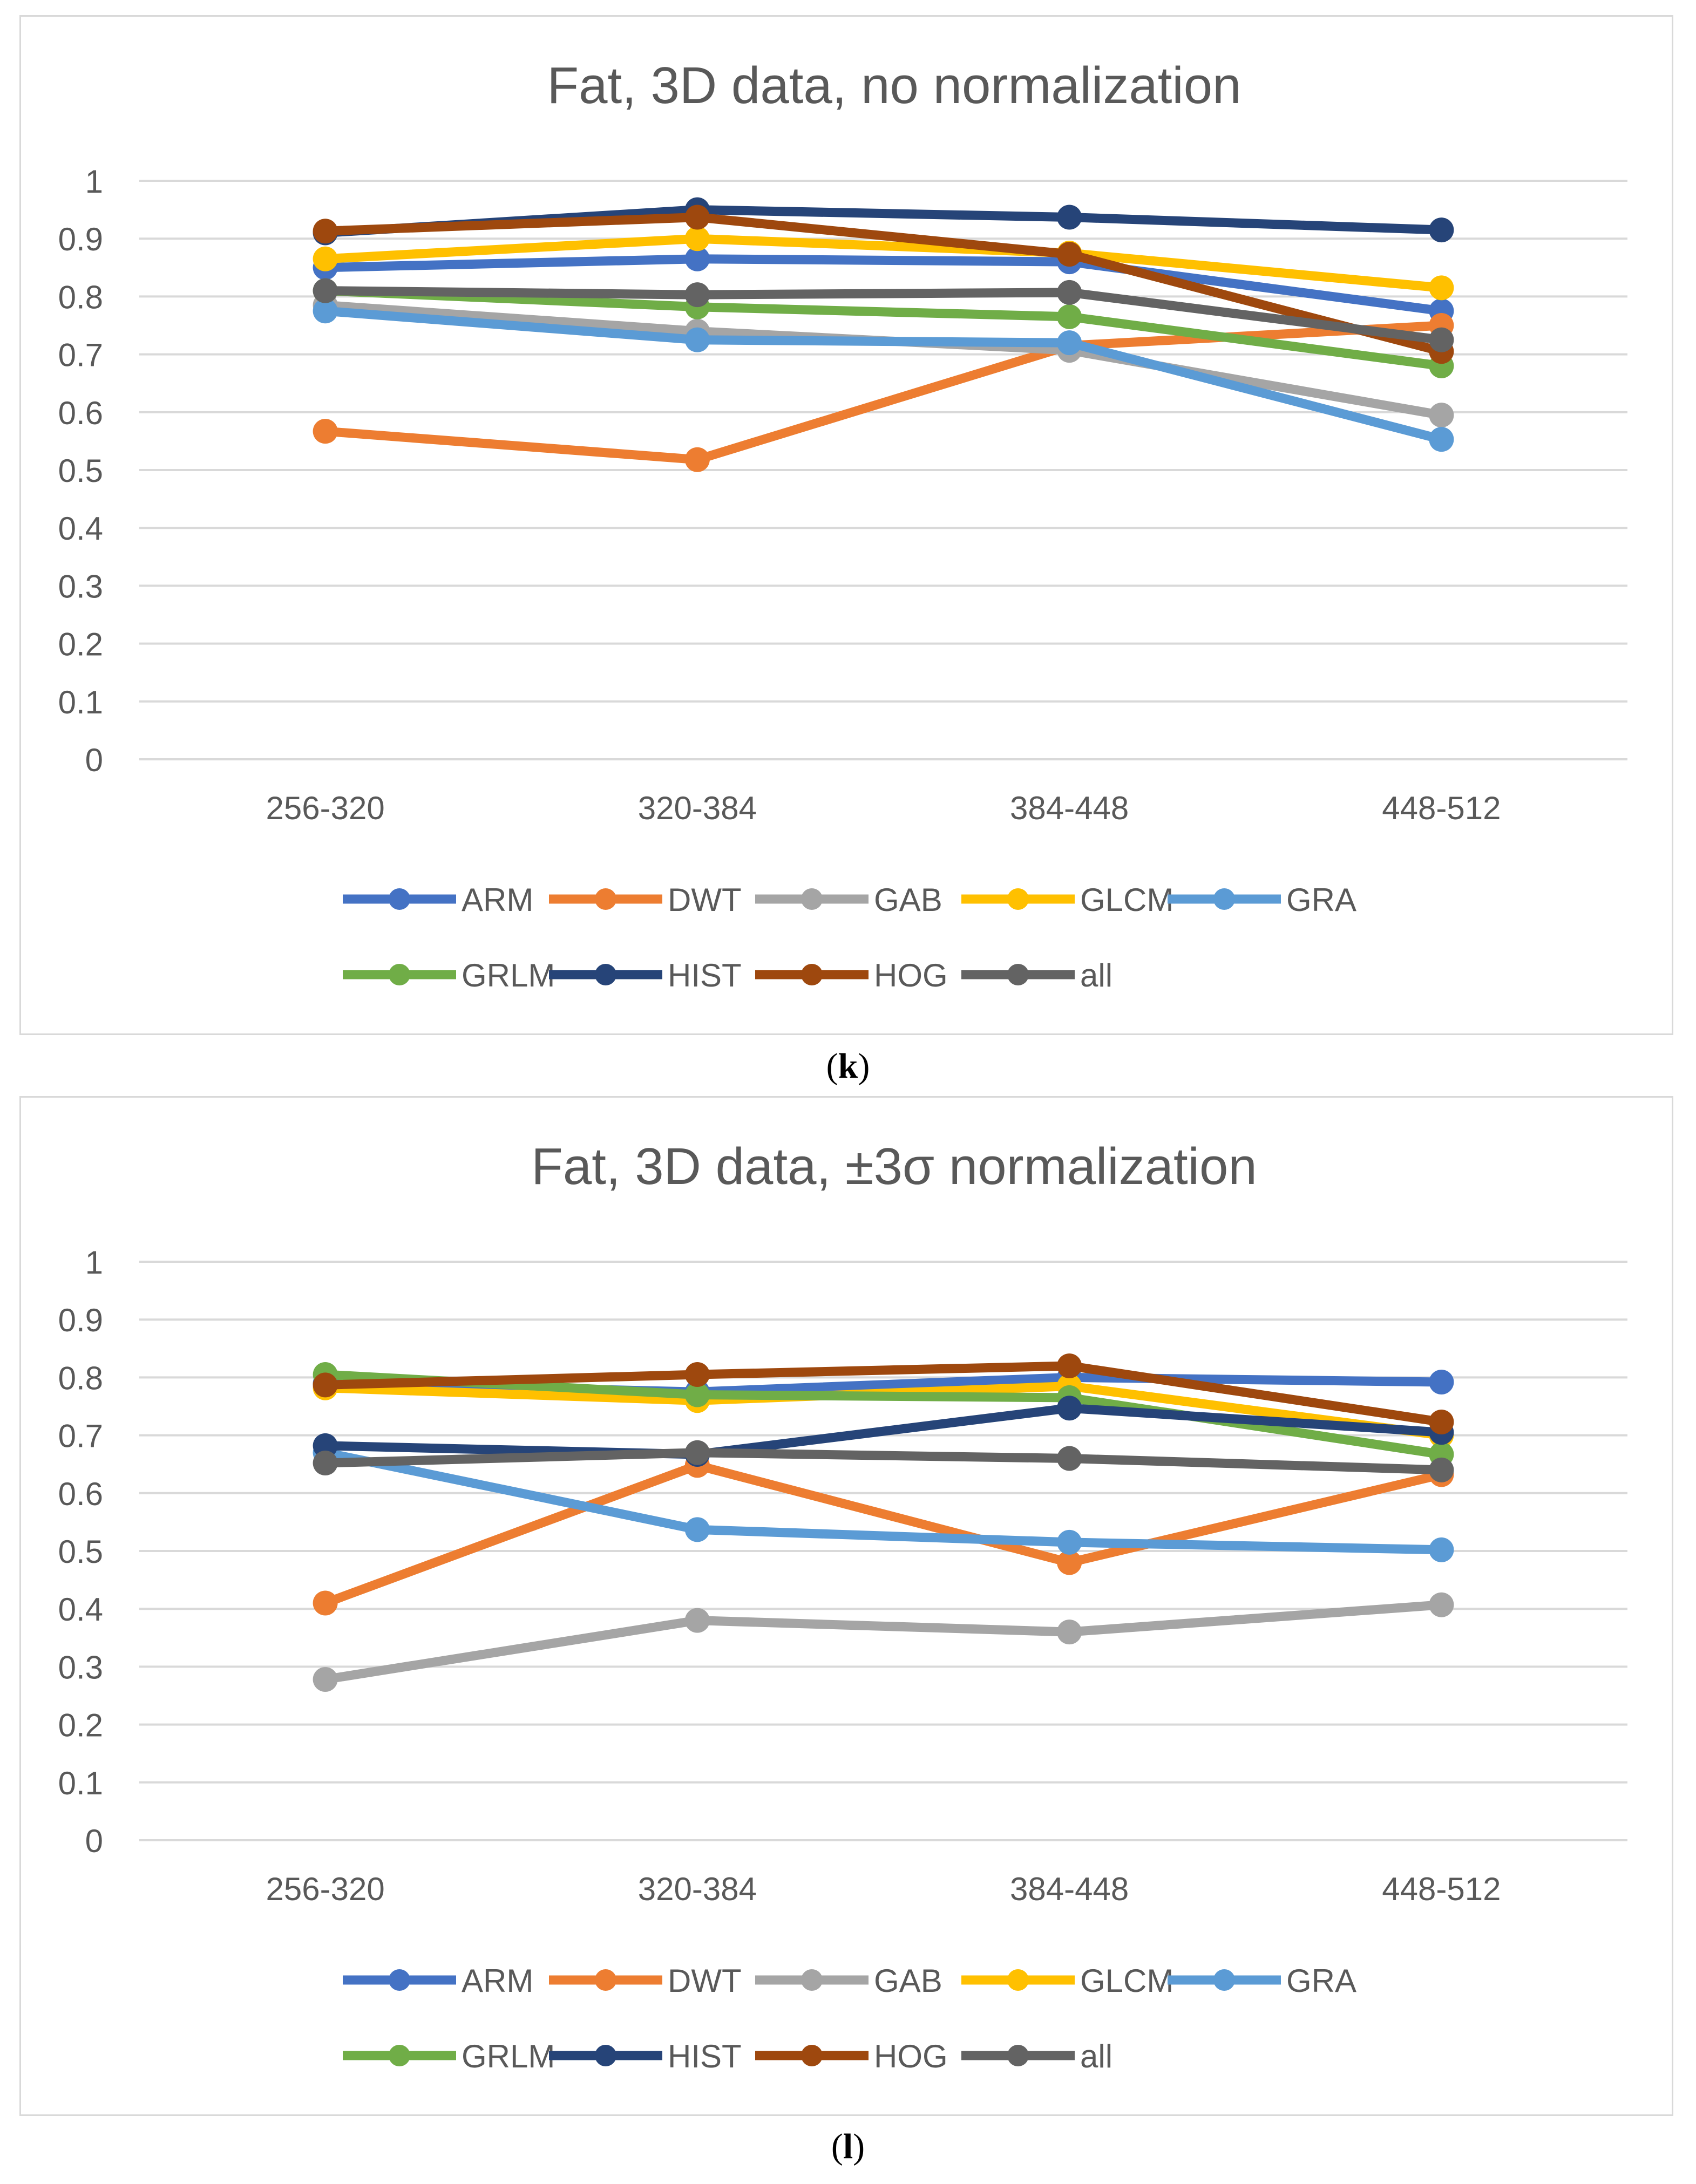 This screenshot has height=2184, width=1696. I want to click on legend-marker-grlm, so click(399, 2055).